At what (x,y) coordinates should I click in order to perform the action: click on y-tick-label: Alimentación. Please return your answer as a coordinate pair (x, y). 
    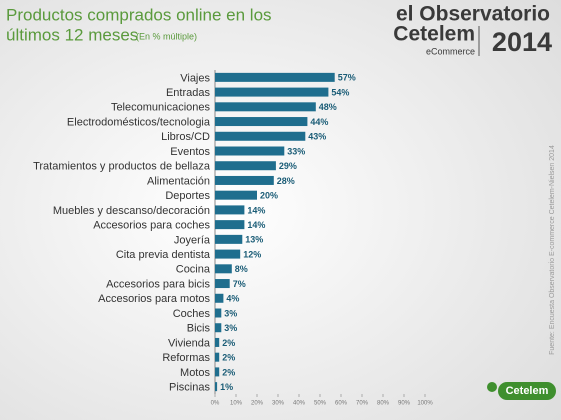
    Looking at the image, I should click on (178, 181).